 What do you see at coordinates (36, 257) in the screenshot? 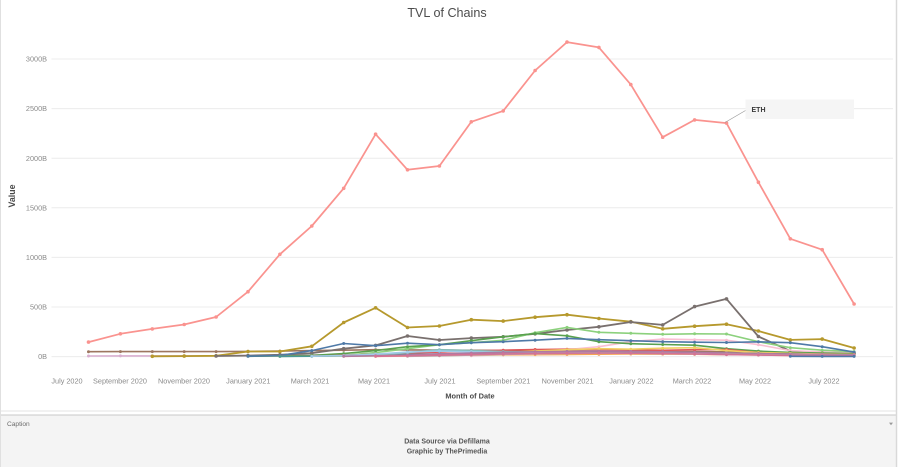
I see `svg-text: 1000B` at bounding box center [36, 257].